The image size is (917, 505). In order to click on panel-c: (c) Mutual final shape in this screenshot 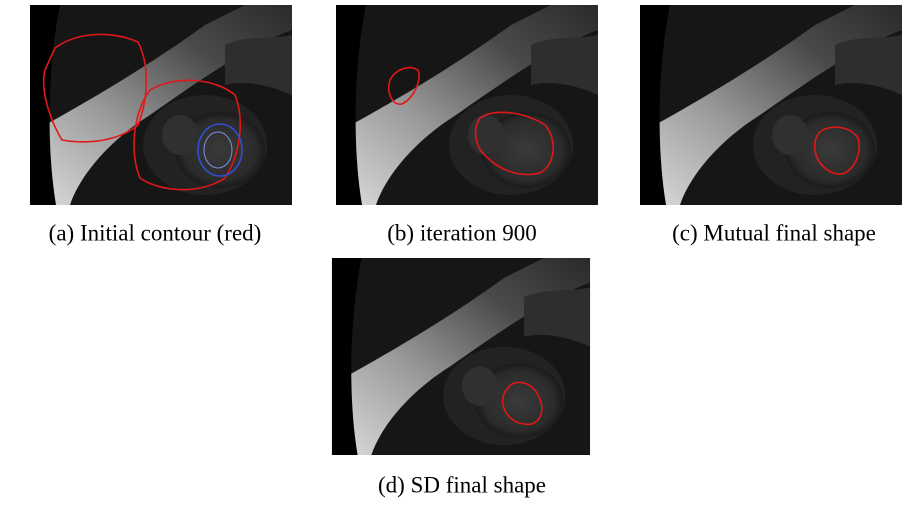, I will do `click(771, 125)`.